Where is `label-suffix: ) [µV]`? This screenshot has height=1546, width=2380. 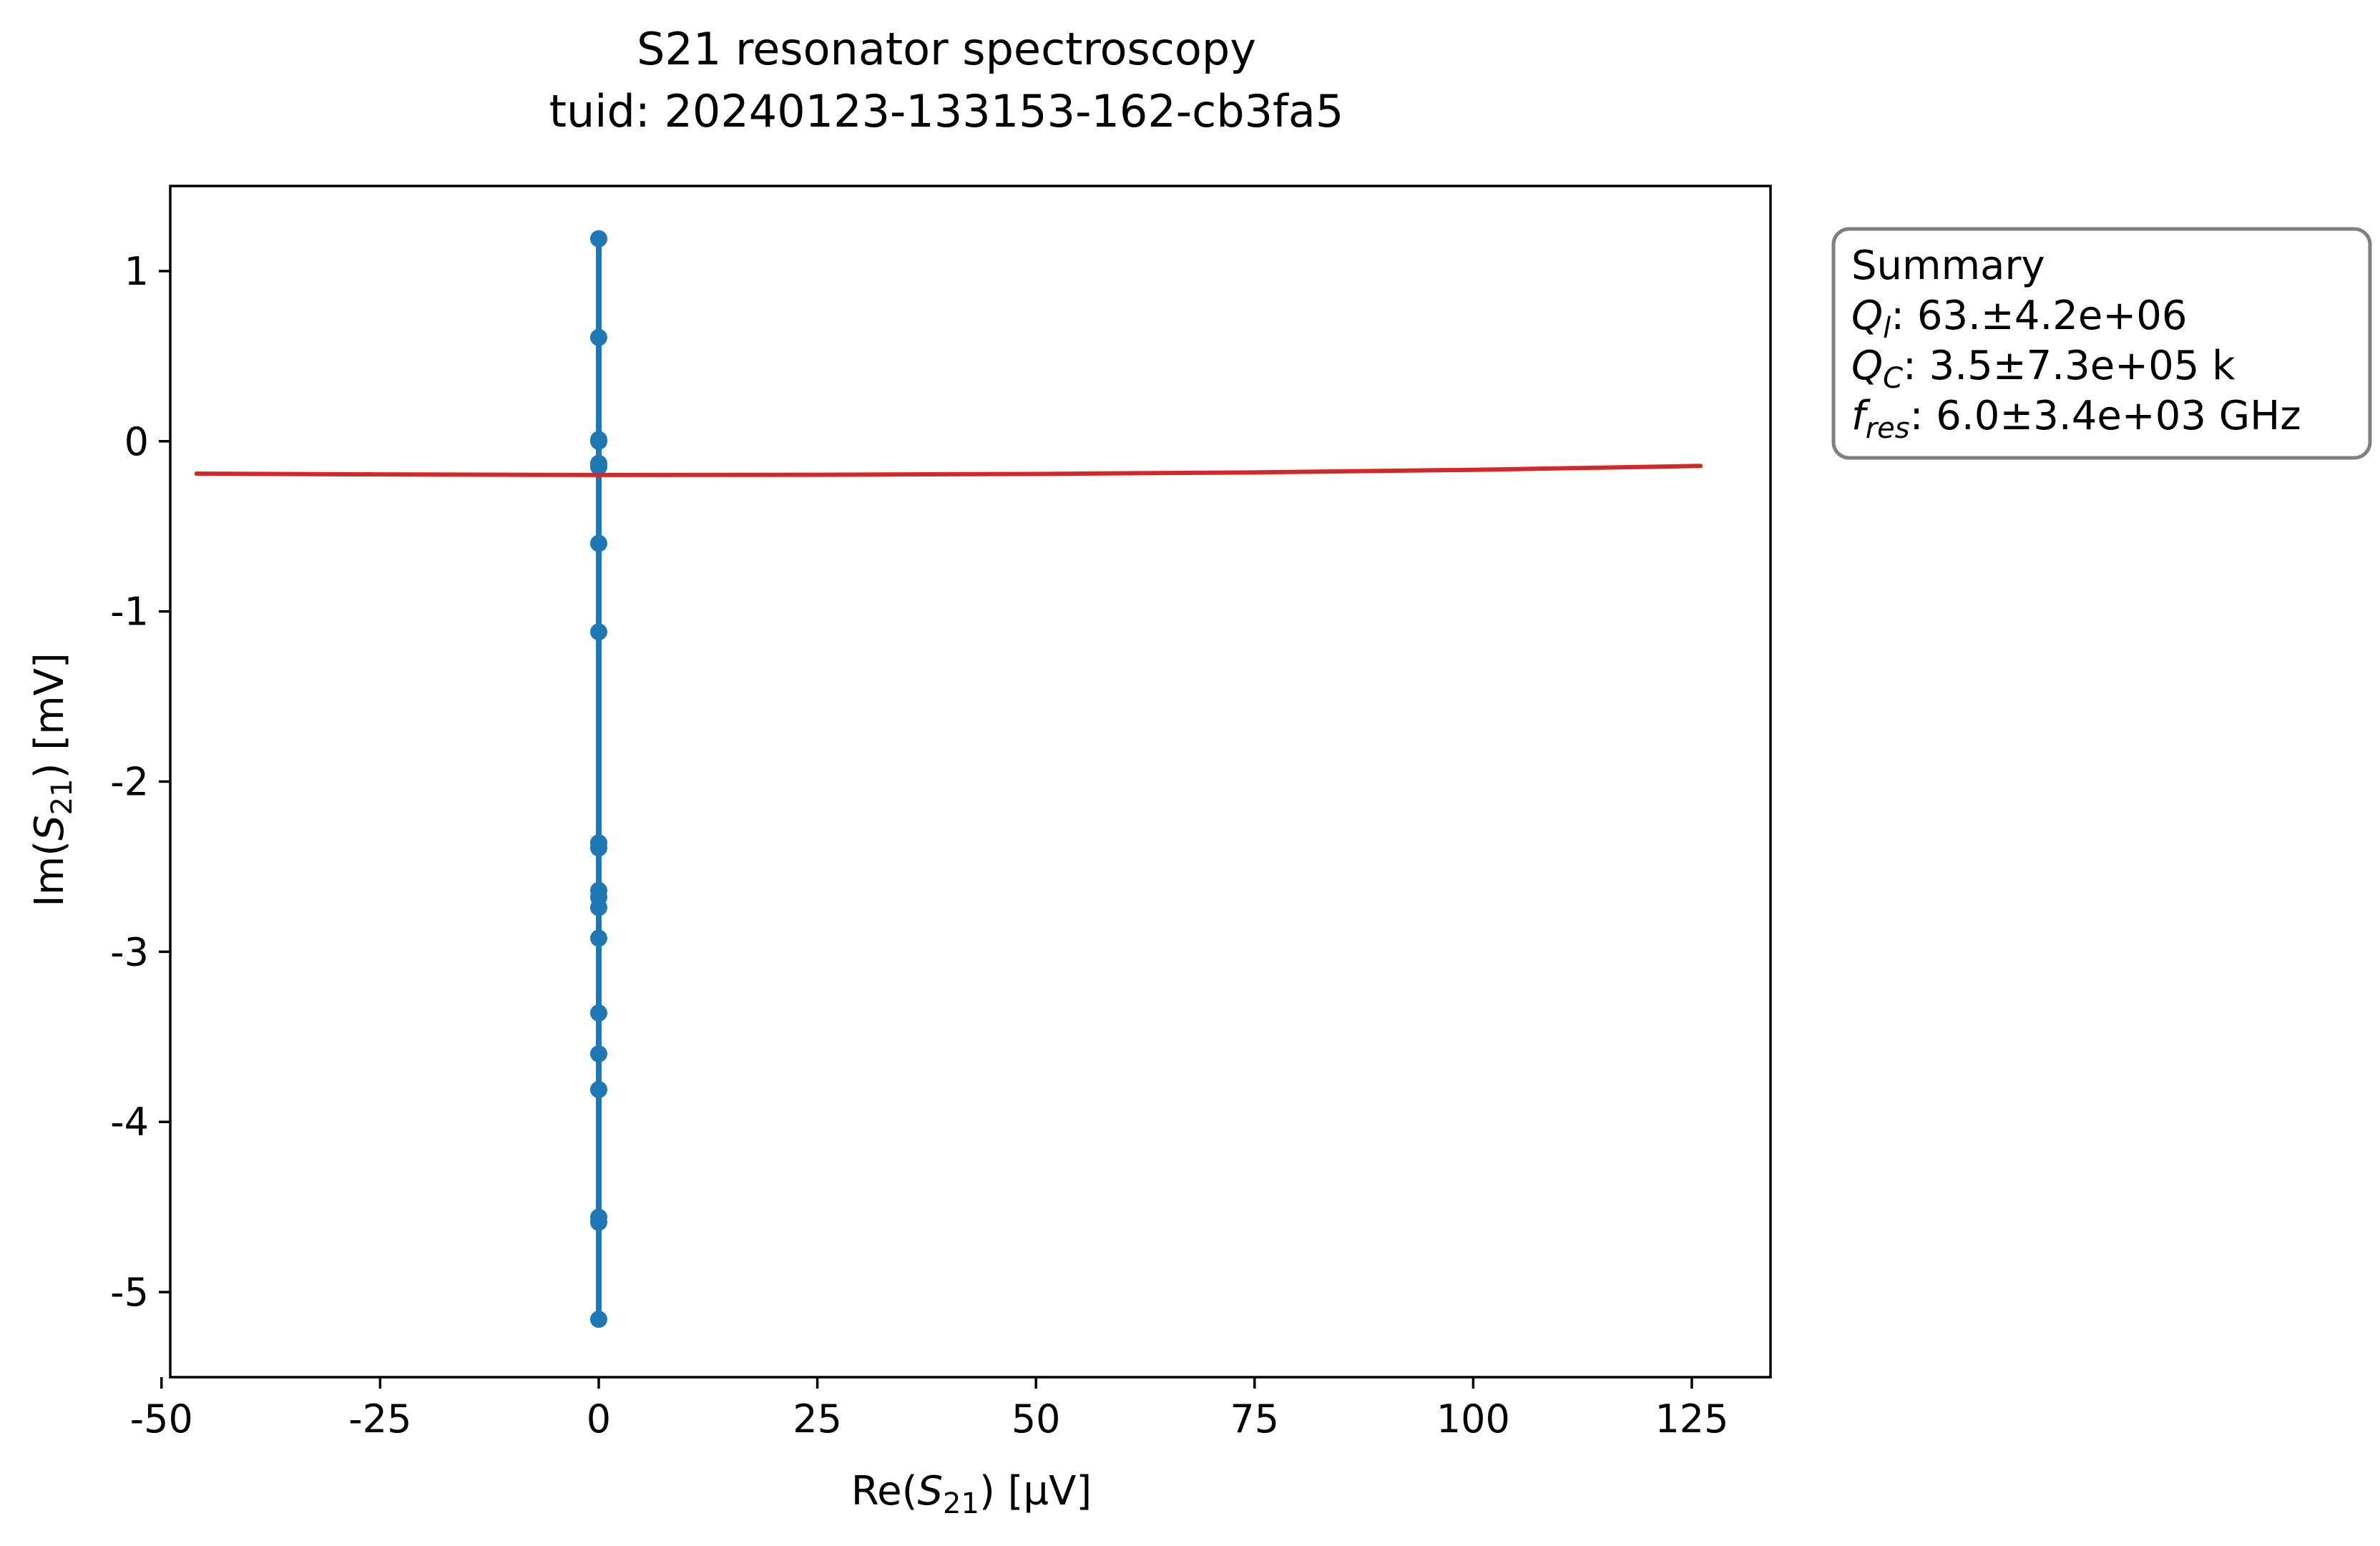
label-suffix: ) [µV] is located at coordinates (1035, 1491).